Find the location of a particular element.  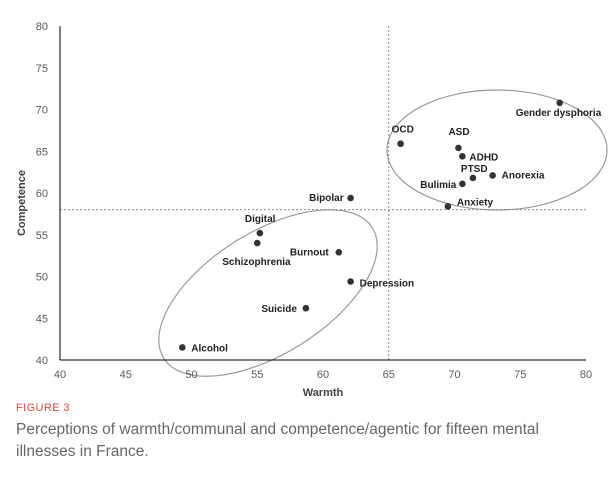

point-alcohol is located at coordinates (182, 347).